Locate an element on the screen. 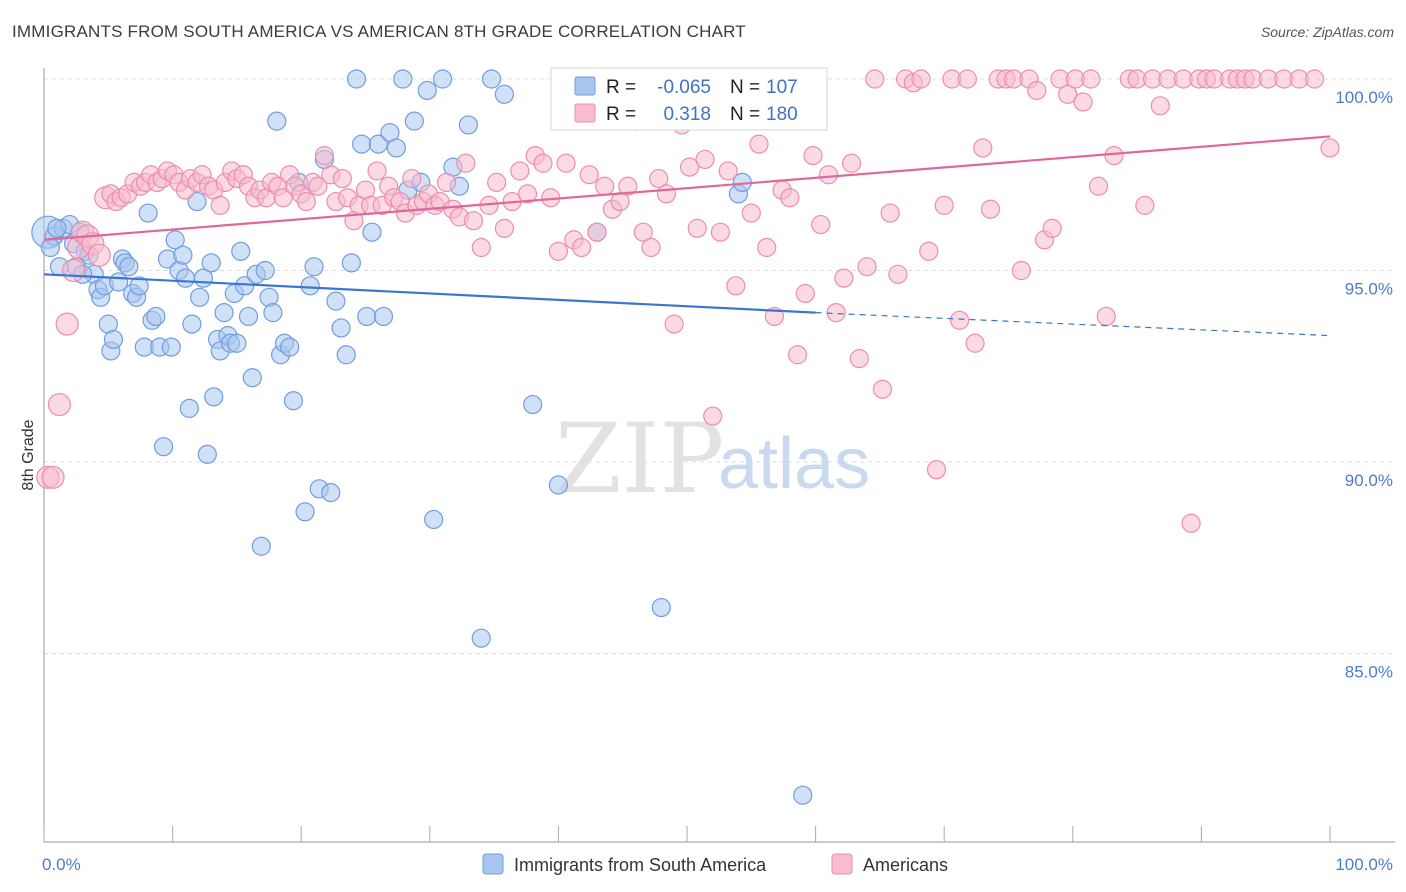  y-tick-label: 95.0% is located at coordinates (1369, 289).